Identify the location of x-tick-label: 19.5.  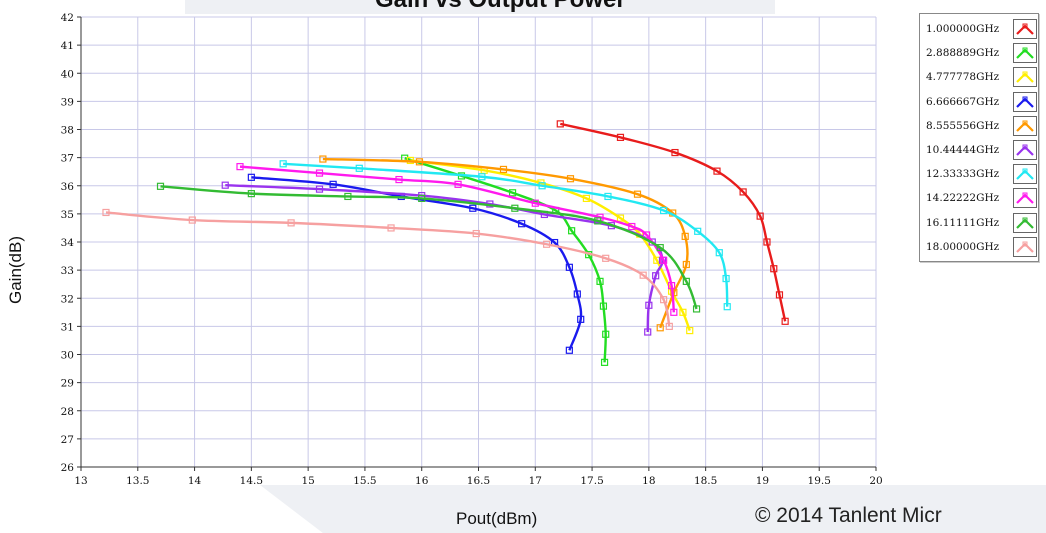
(819, 481).